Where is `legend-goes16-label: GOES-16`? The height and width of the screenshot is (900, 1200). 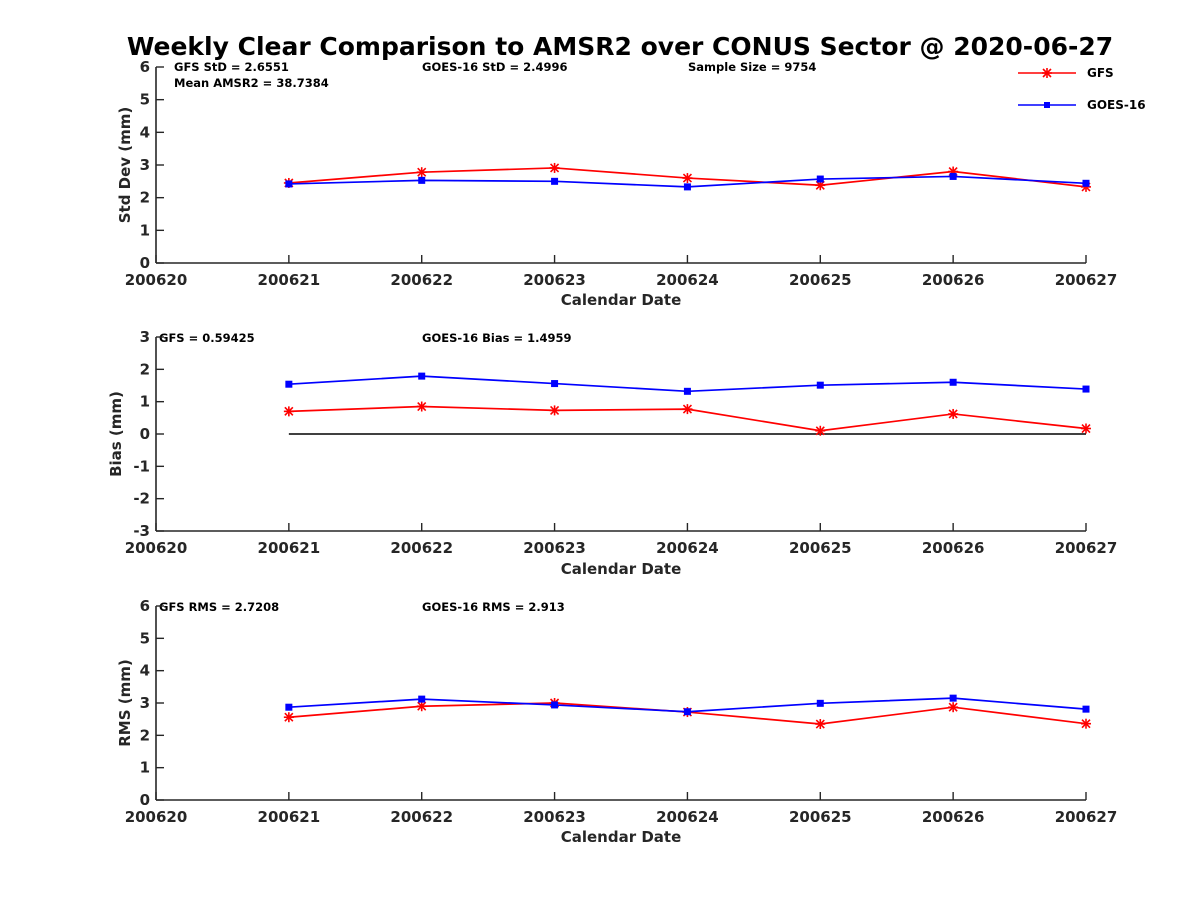 legend-goes16-label: GOES-16 is located at coordinates (1116, 105).